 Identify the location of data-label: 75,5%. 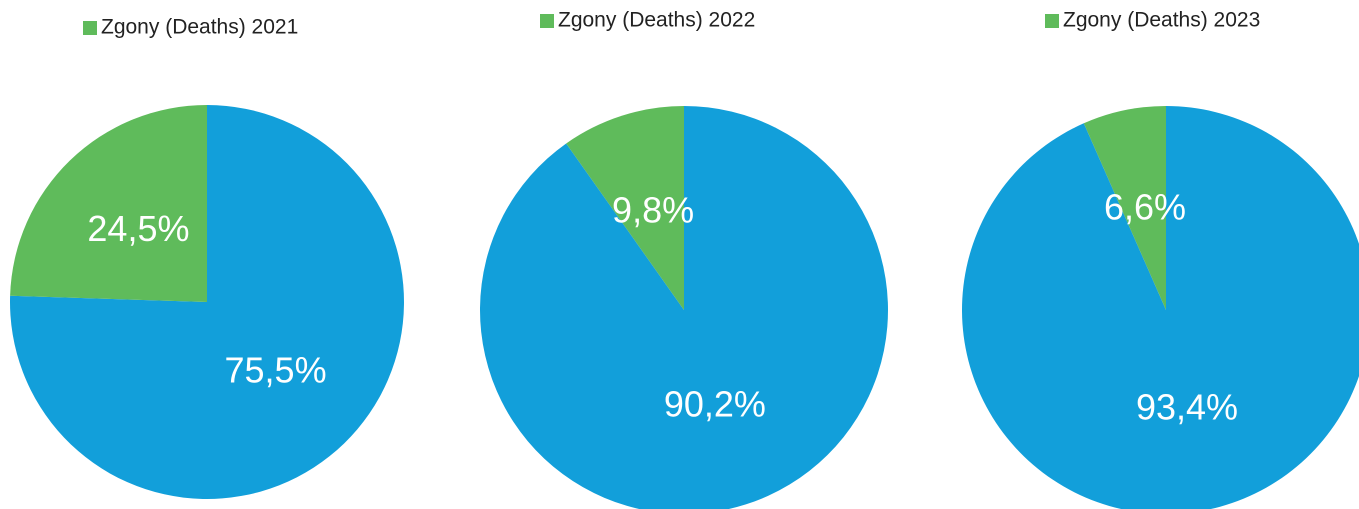
(276, 369).